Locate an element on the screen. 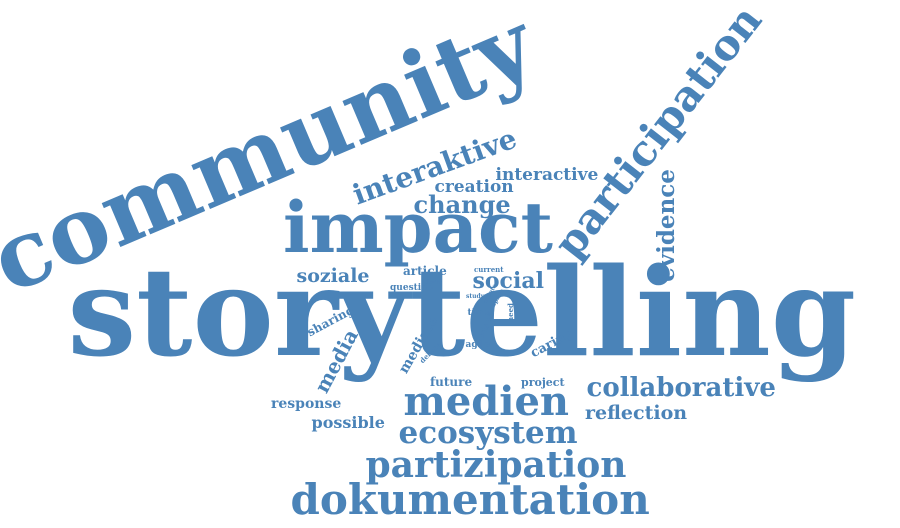  word-ecosystem: ecosystem is located at coordinates (488, 432).